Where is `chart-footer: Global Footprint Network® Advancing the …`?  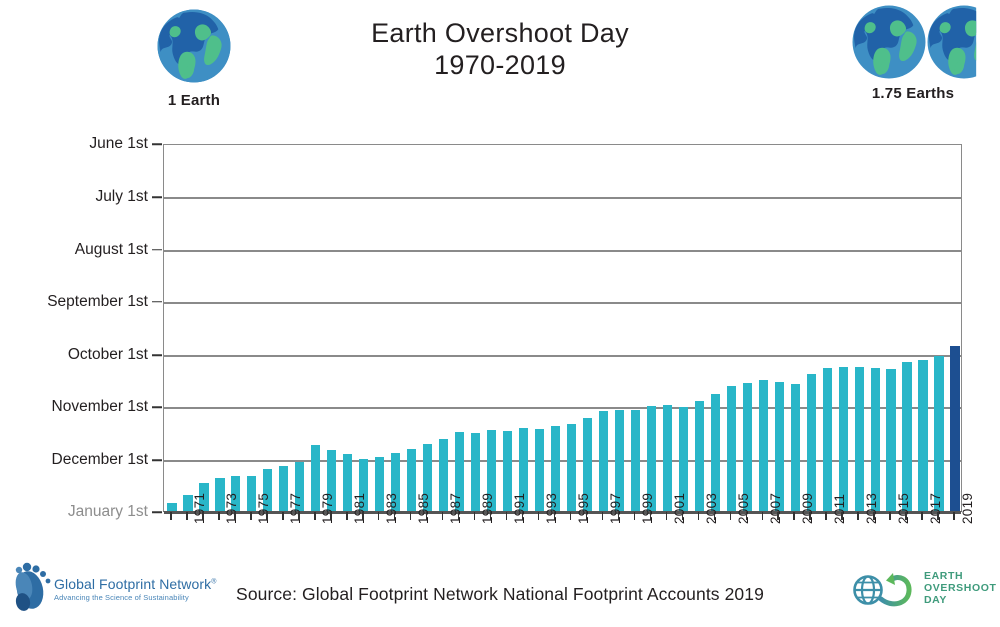
chart-footer: Global Footprint Network® Advancing the … is located at coordinates (500, 592).